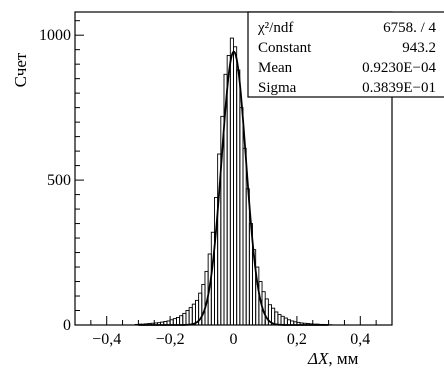 The height and width of the screenshot is (369, 444). I want to click on x-axis-unit: , мм, so click(343, 358).